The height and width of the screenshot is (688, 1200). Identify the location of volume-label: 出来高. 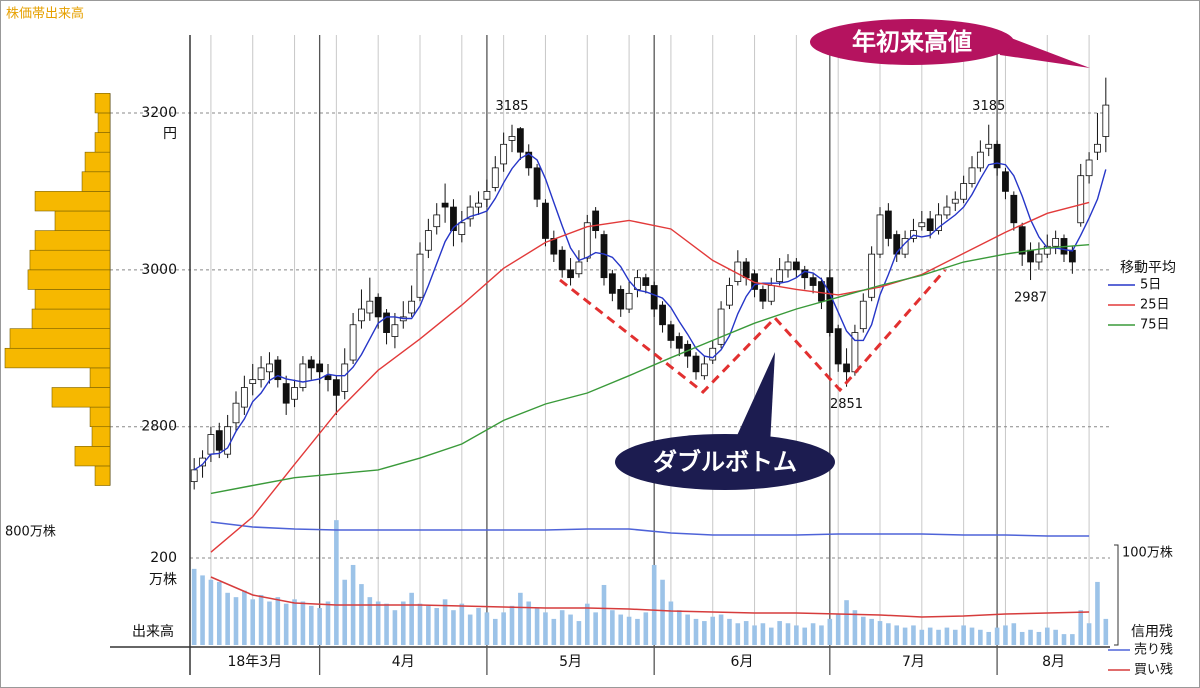
(153, 631).